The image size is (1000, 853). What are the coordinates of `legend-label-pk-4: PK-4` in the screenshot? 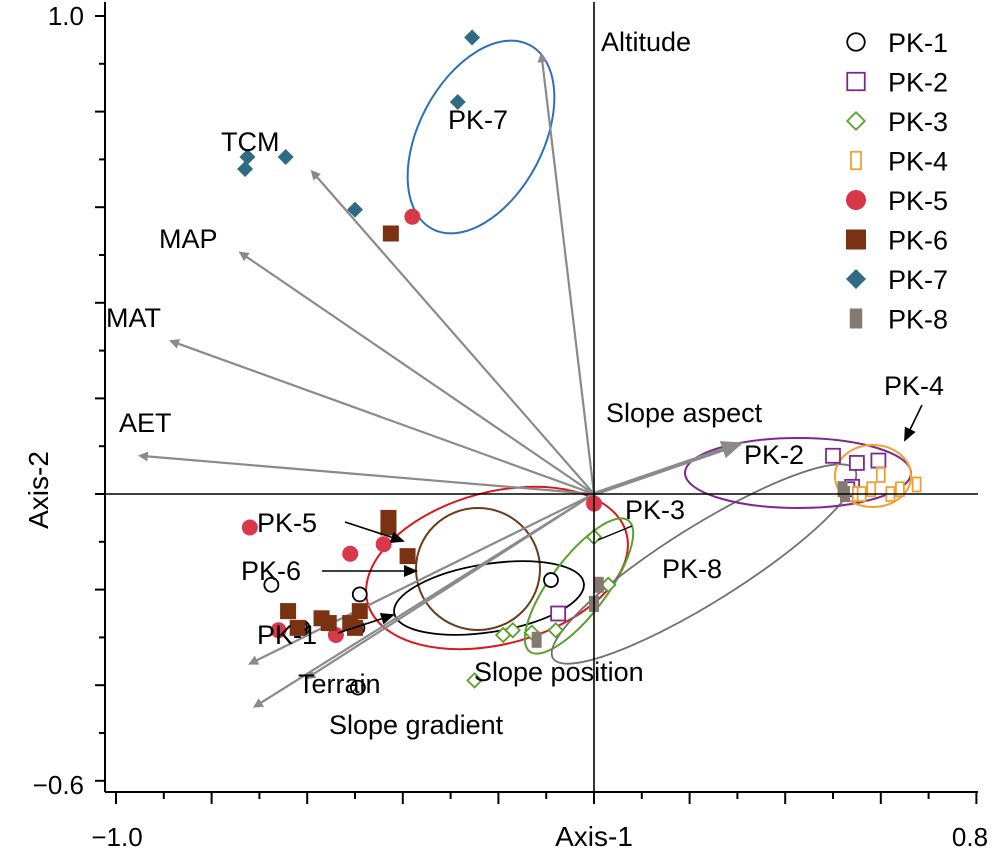 It's located at (918, 162).